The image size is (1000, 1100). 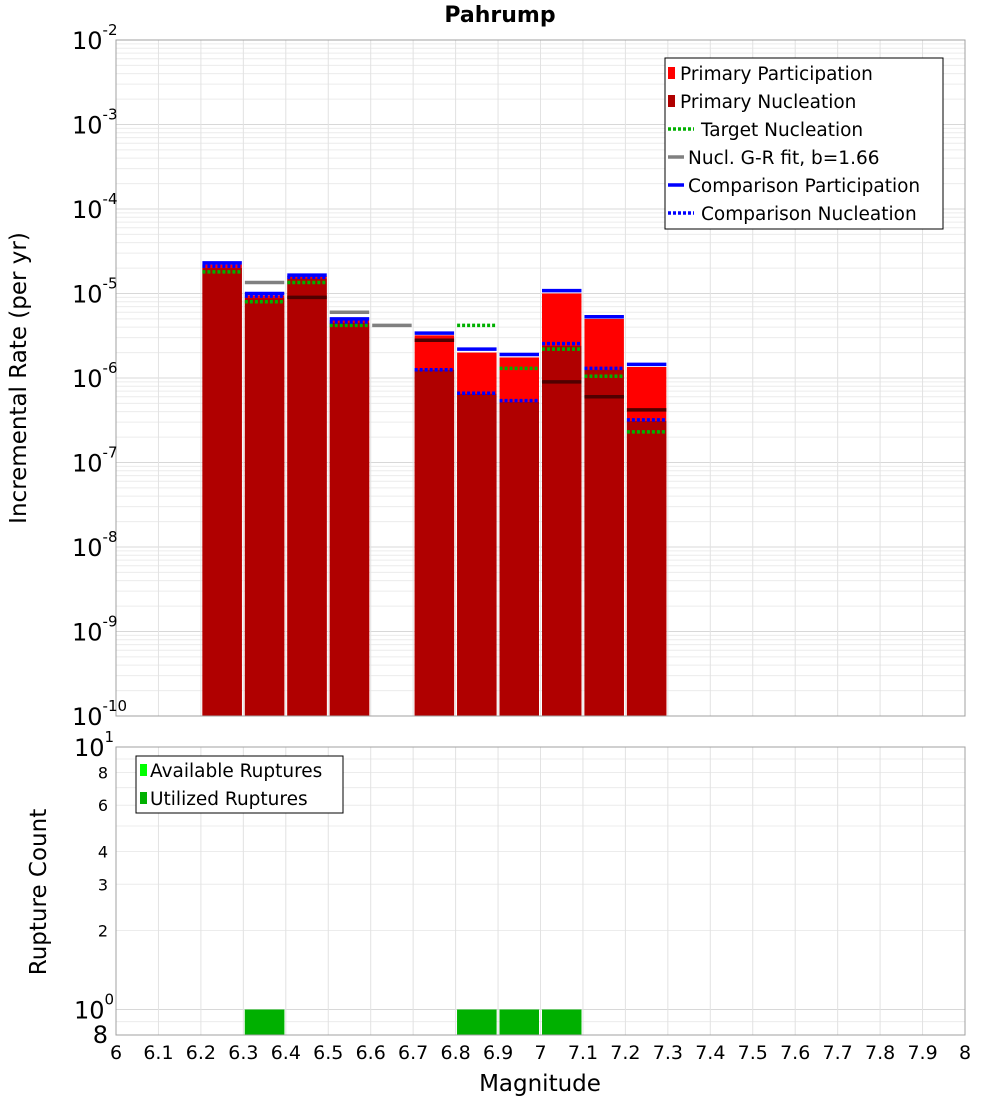 I want to click on x-tick-label: 6.2, so click(x=201, y=1053).